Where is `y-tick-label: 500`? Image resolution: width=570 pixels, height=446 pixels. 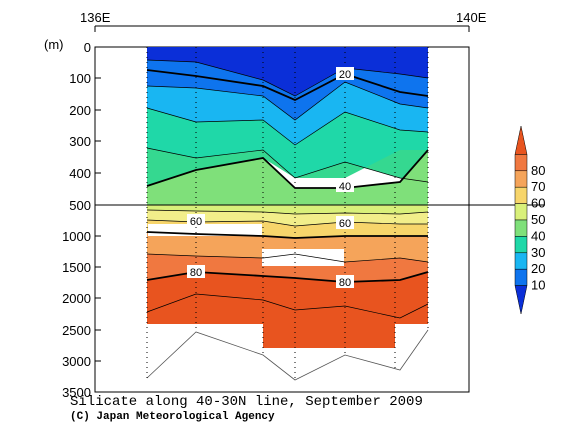
y-tick-label: 500 is located at coordinates (80, 205).